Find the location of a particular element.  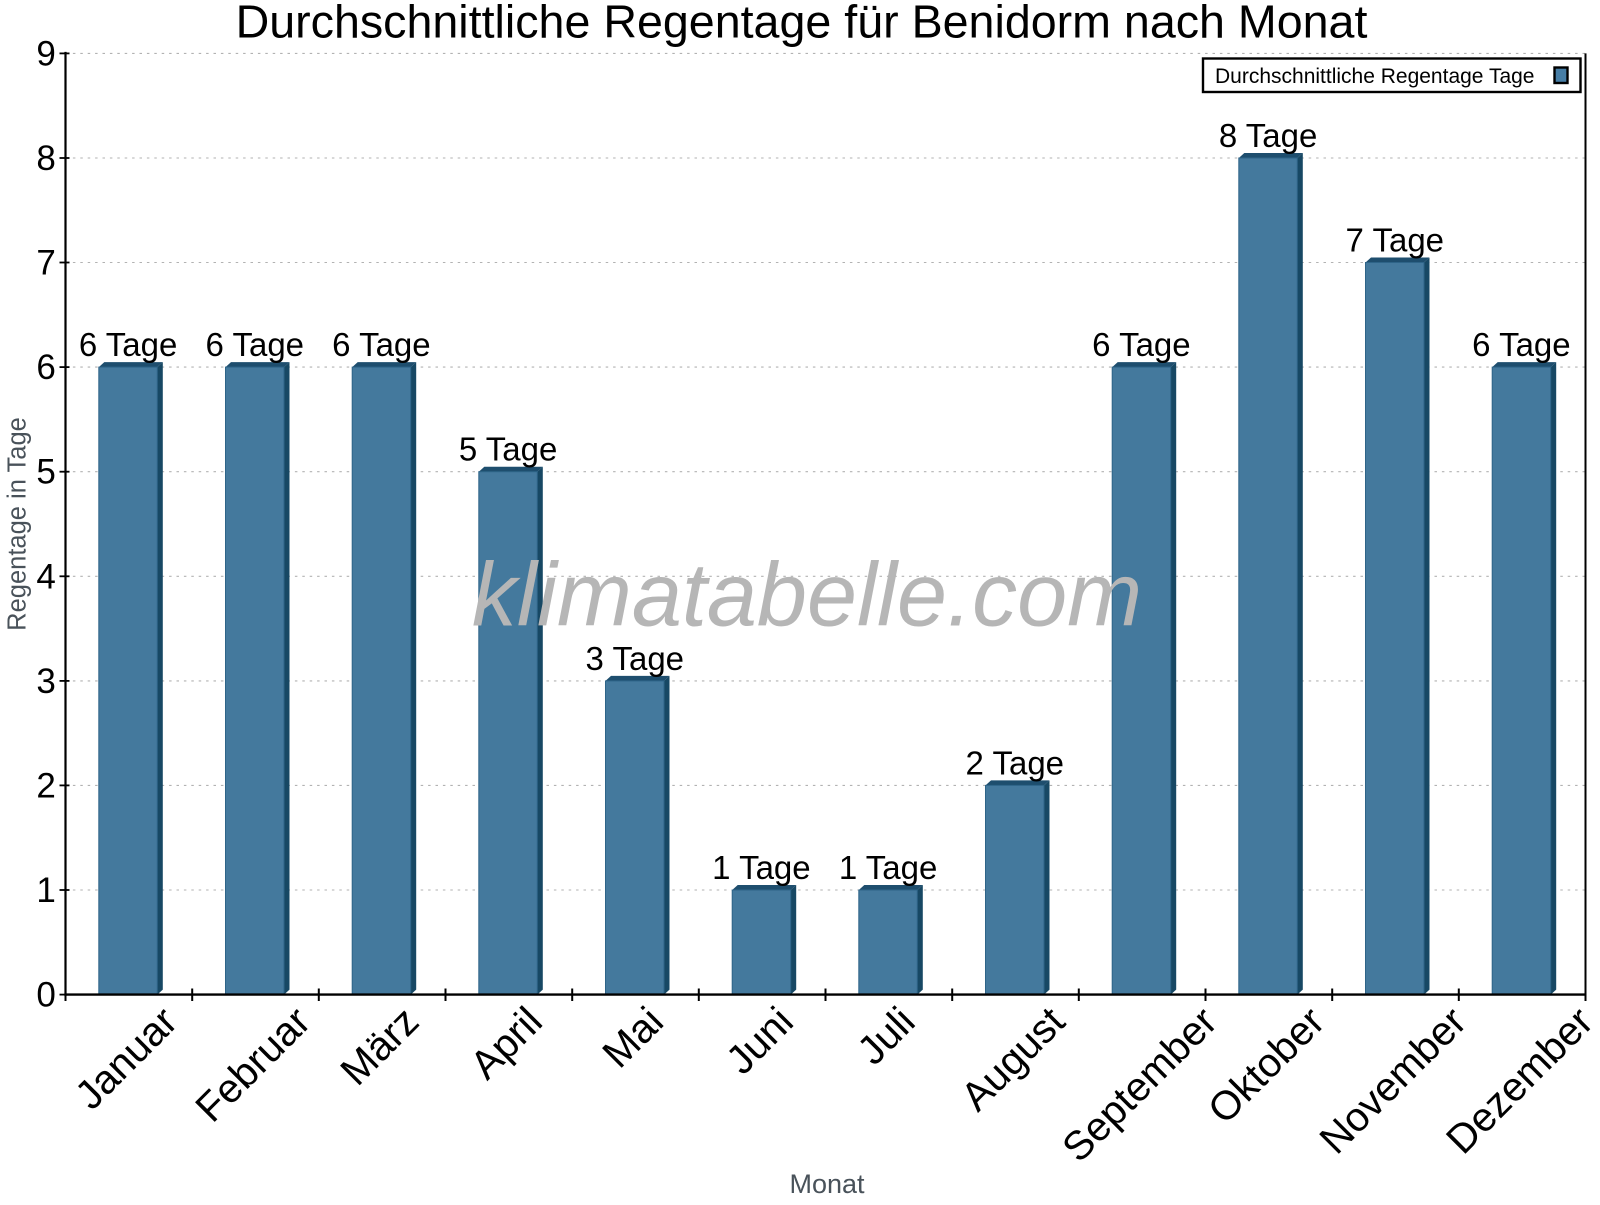

svg-text: klimatabelle.com is located at coordinates (807, 596).